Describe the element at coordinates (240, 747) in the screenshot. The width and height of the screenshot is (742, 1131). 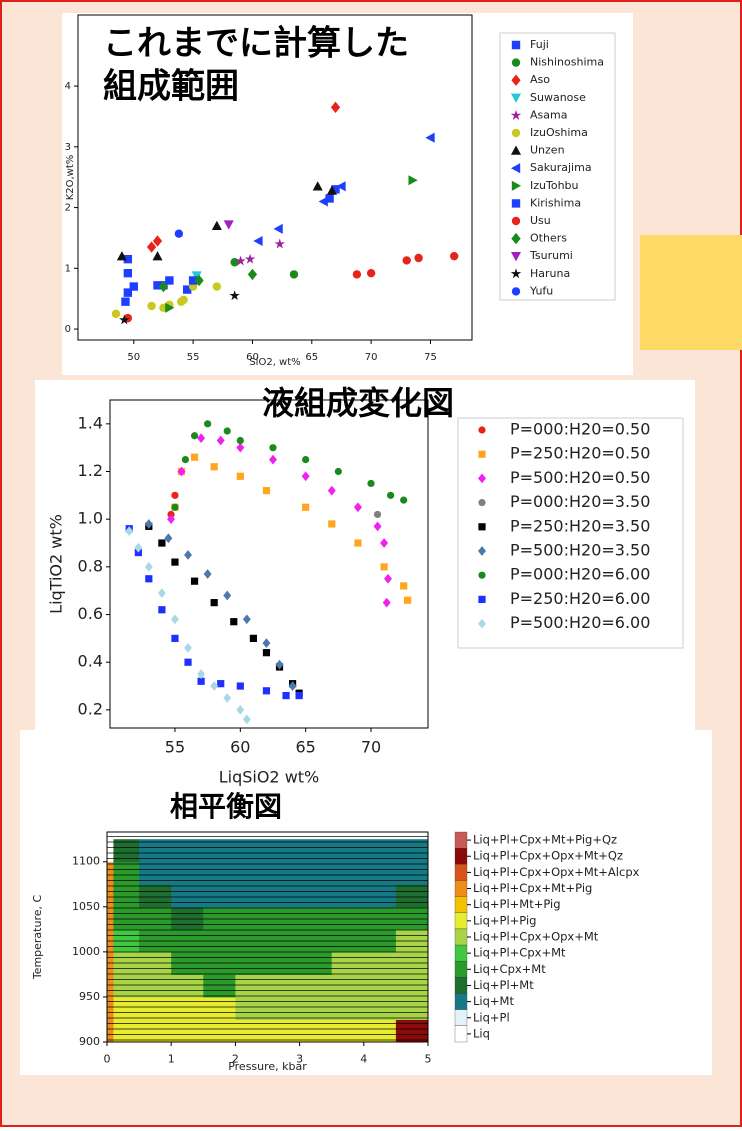
I see `x-tick-label: 60` at that location.